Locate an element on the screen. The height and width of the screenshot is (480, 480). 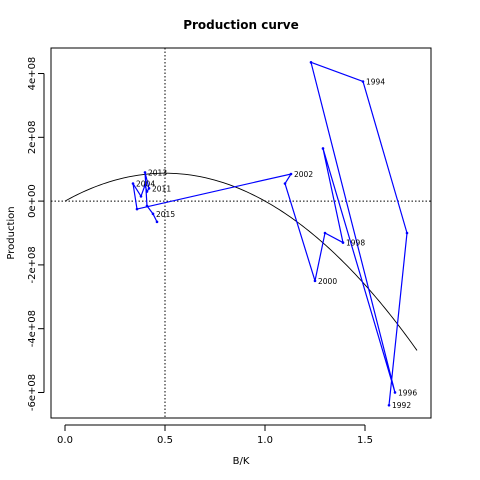
point-label: 1998 is located at coordinates (355, 243).